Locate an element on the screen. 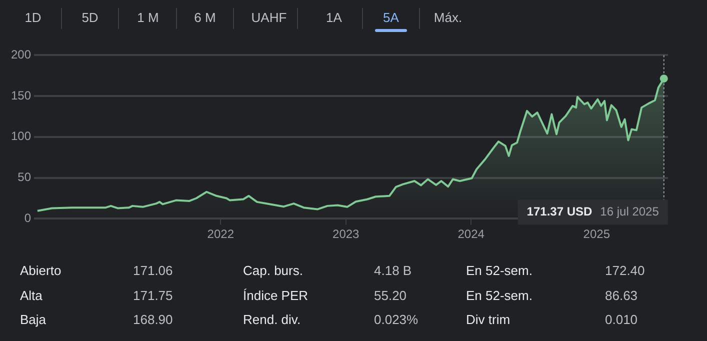  text: Cap. burs. is located at coordinates (273, 270).